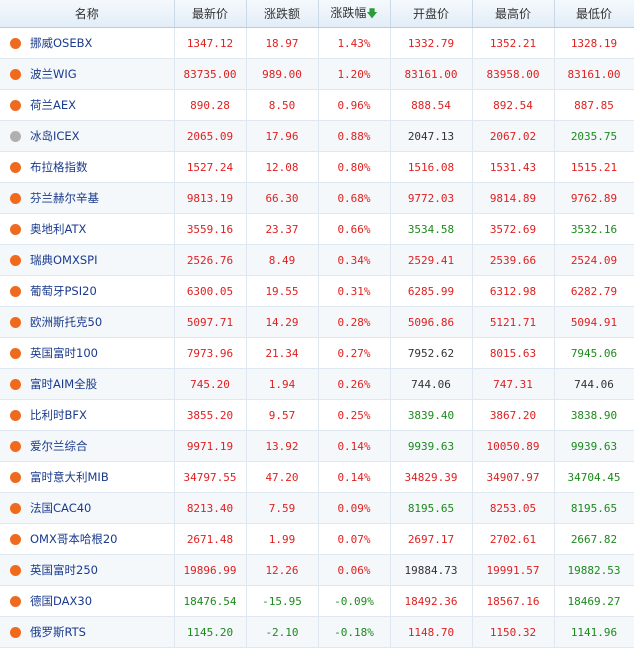 The height and width of the screenshot is (648, 634). Describe the element at coordinates (282, 415) in the screenshot. I see `change-cell: 9.57` at that location.